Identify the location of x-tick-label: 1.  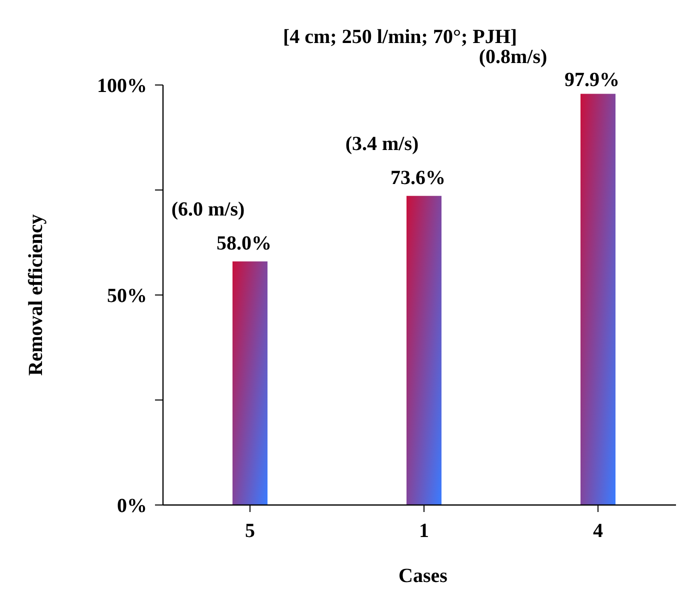
(424, 531).